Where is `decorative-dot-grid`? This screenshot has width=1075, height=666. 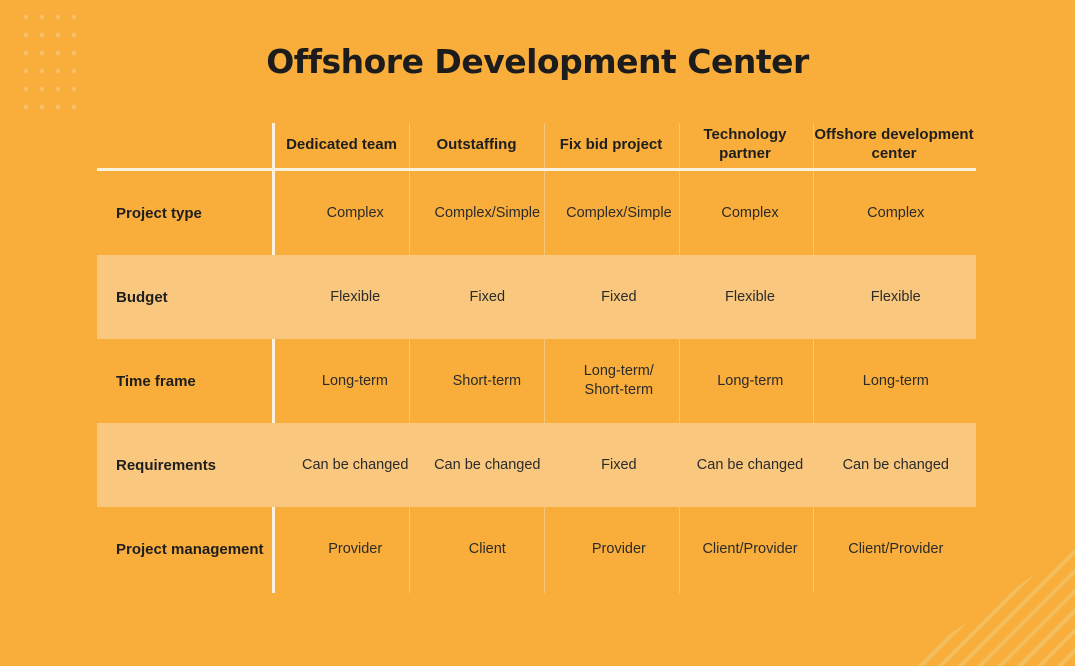 decorative-dot-grid is located at coordinates (48, 63).